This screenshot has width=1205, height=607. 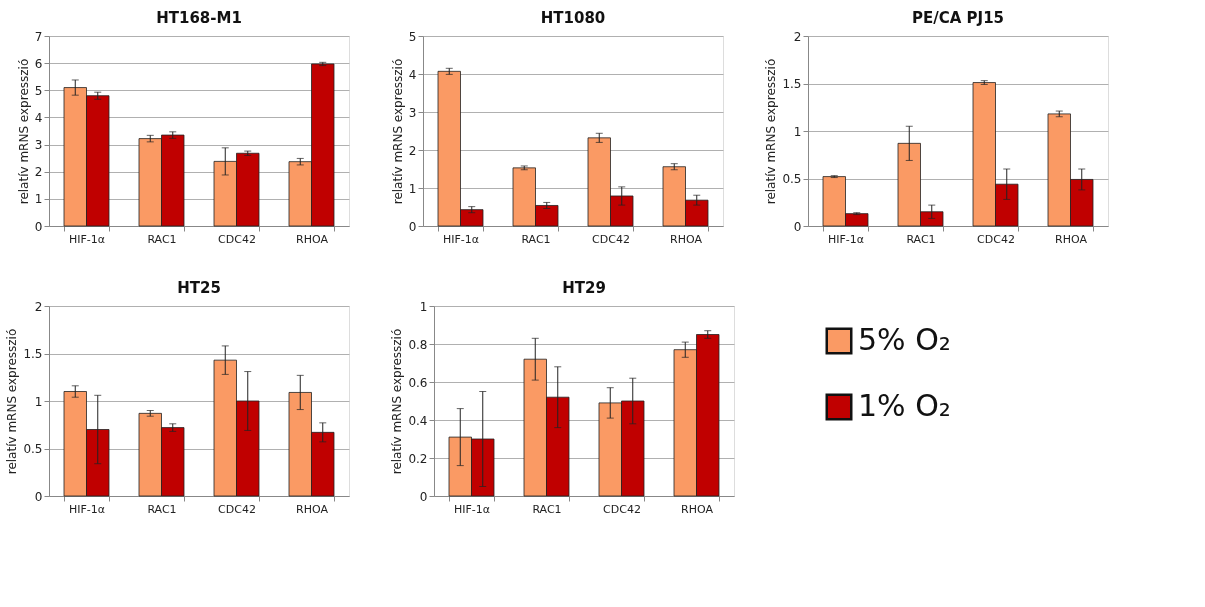 What do you see at coordinates (573, 18) in the screenshot?
I see `chart-title: HT1080` at bounding box center [573, 18].